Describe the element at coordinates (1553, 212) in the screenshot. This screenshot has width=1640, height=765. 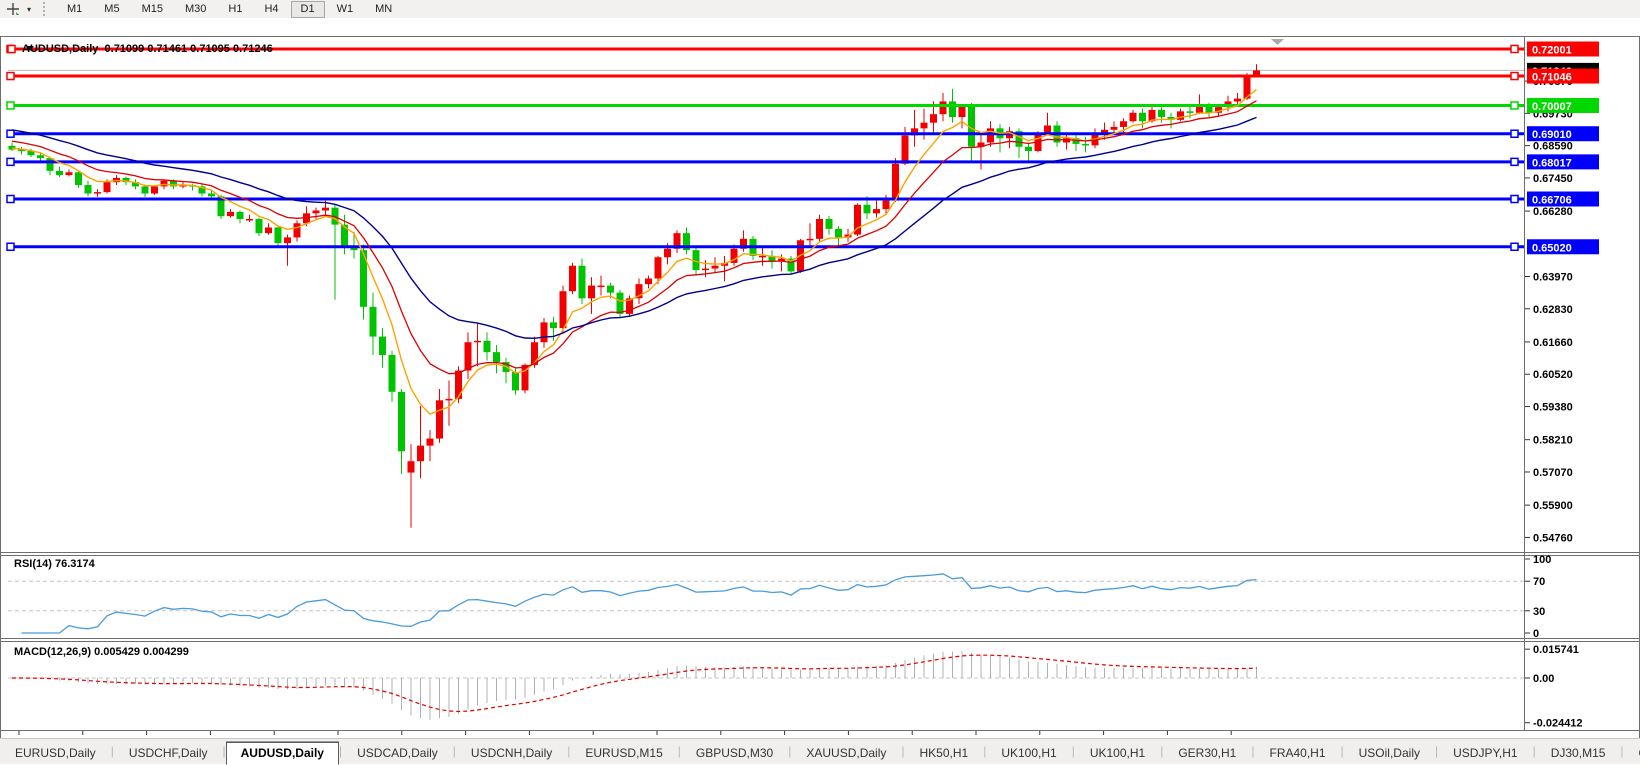
I see `price-tick-label: 0.66280` at that location.